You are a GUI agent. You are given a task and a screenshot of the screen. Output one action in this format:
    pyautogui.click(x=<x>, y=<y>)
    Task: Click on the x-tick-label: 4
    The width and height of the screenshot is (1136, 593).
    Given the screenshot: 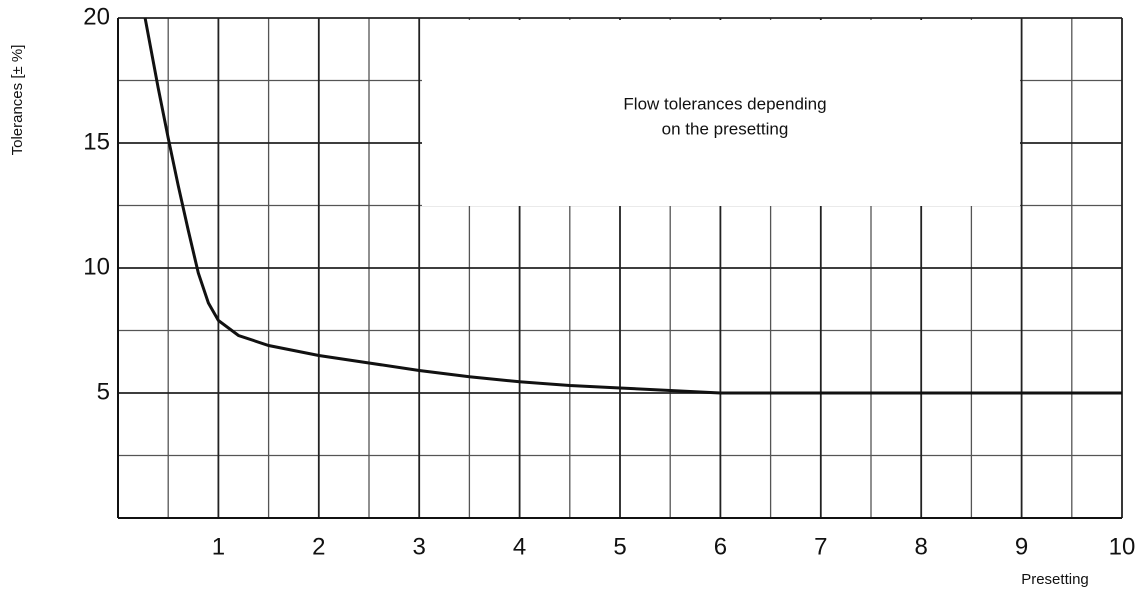 What is the action you would take?
    pyautogui.click(x=519, y=546)
    